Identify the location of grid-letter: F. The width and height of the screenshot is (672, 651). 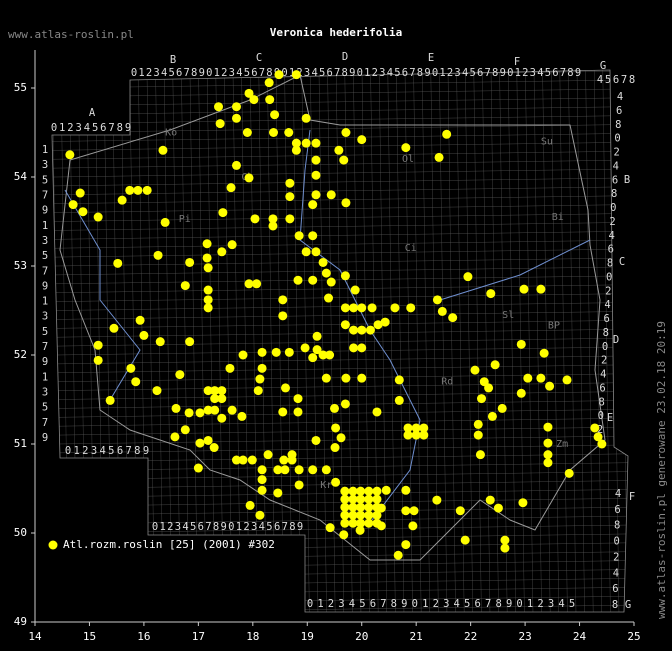
(517, 62).